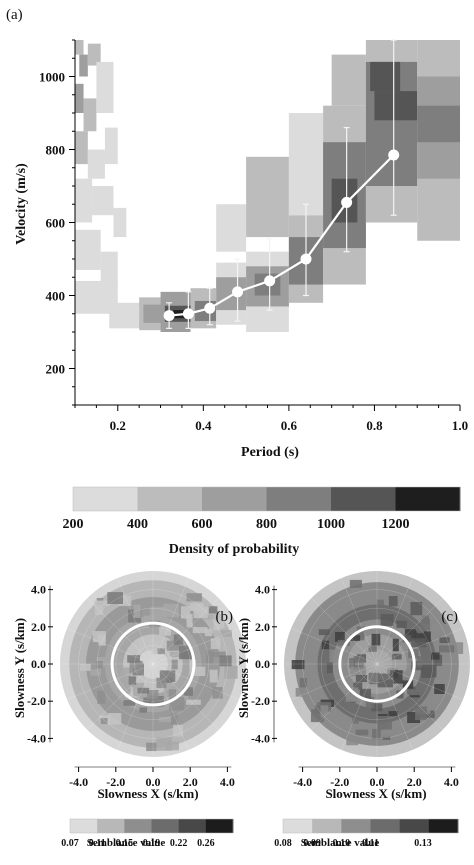 This screenshot has width=474, height=865. I want to click on panel-b-slowness-map: 4.0 2.0 0.0 -2.0 -4.0 -4.0 -2.0 0.0 2.0 4.0, so click(136, 680).